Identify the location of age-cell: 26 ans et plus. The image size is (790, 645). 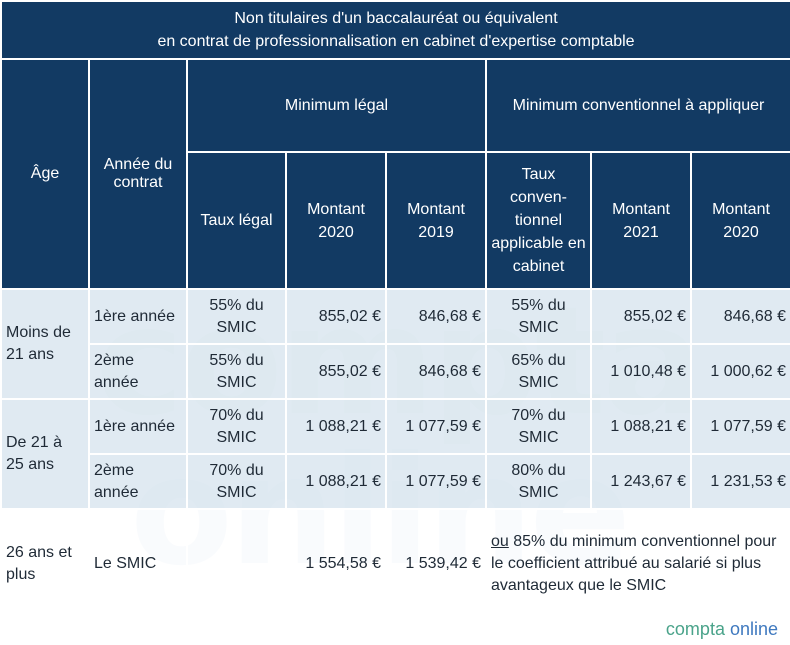
(45, 563).